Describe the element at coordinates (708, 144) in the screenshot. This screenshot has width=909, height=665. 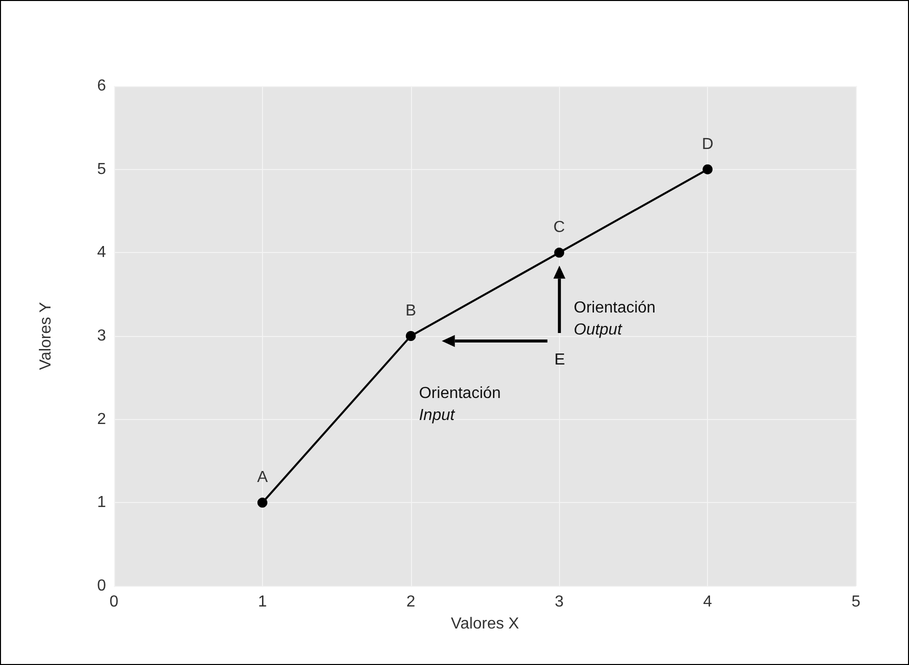
I see `data-label: D` at that location.